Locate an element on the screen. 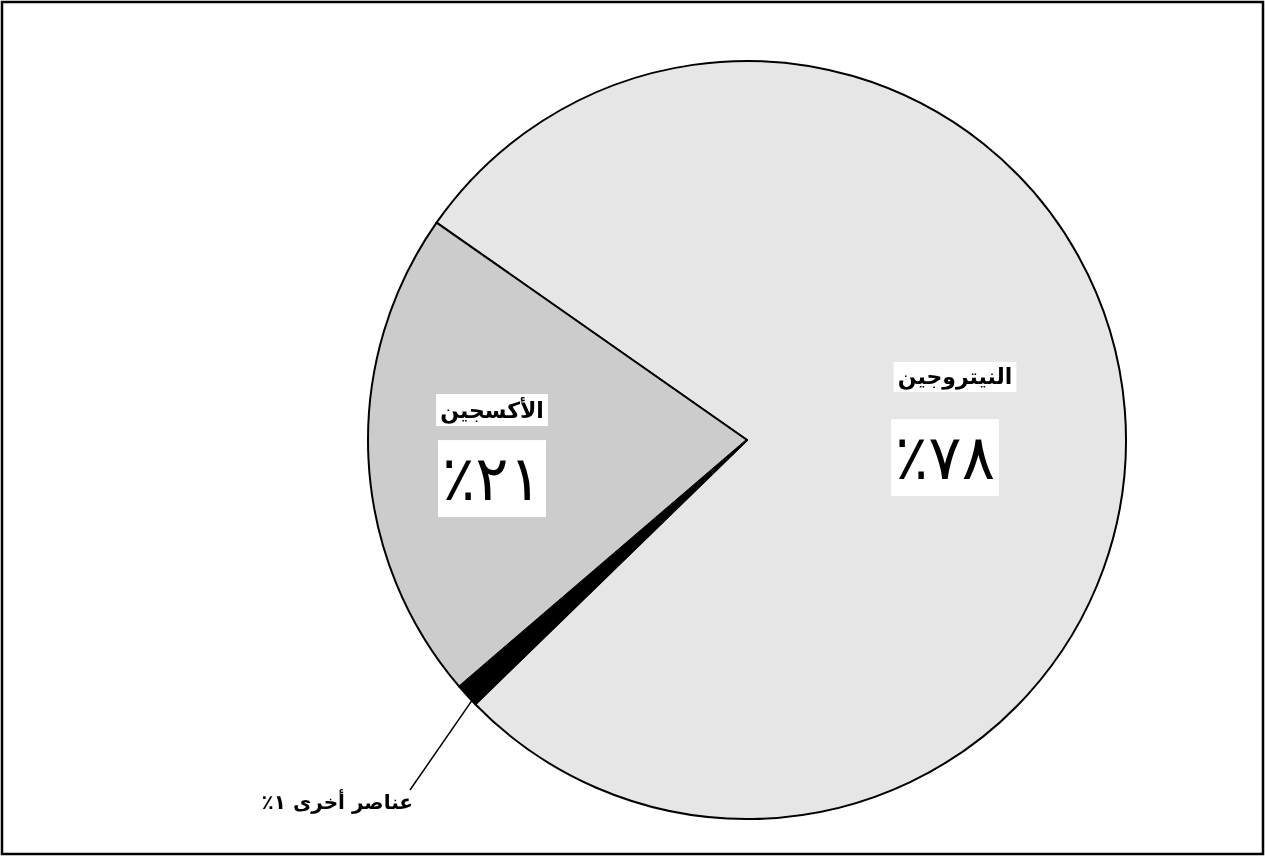 The height and width of the screenshot is (856, 1265). slice-label: الأكسجين is located at coordinates (492, 410).